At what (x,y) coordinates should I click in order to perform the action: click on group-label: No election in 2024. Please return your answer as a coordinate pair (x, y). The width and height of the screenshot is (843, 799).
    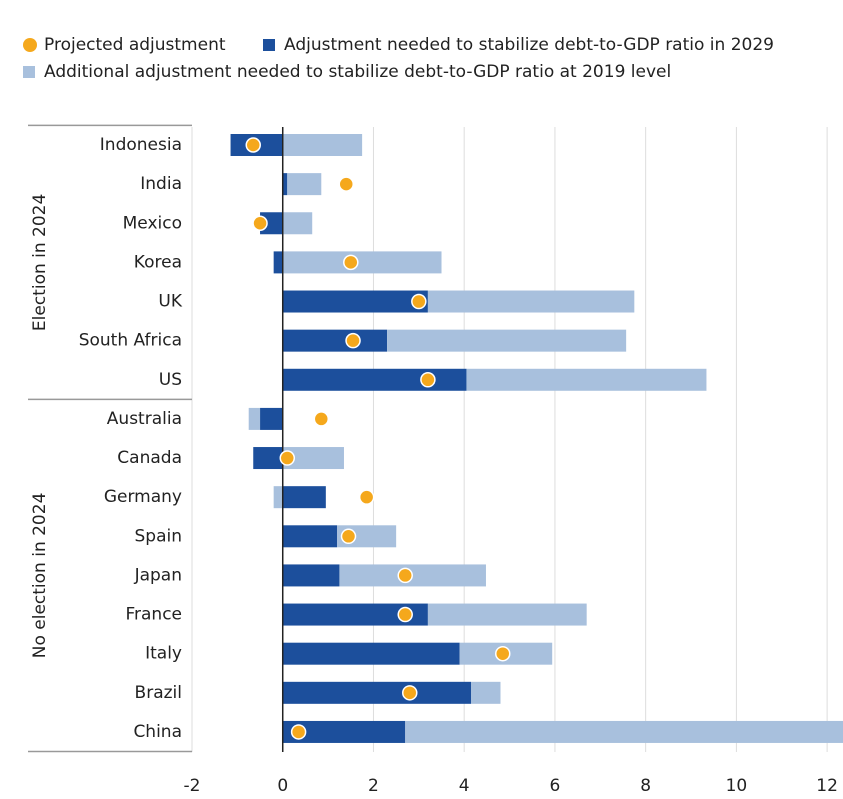
    Looking at the image, I should click on (40, 576).